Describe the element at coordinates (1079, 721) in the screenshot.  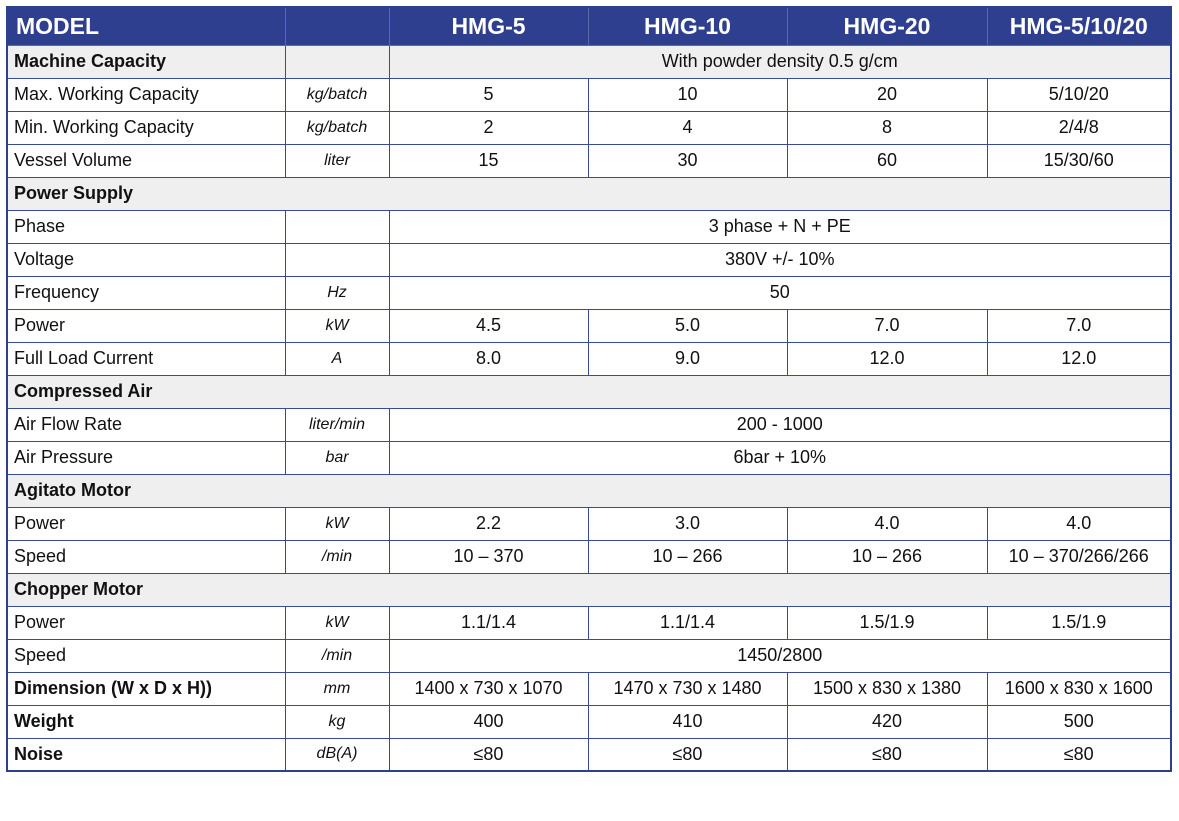
I see `value-cell: 500` at that location.